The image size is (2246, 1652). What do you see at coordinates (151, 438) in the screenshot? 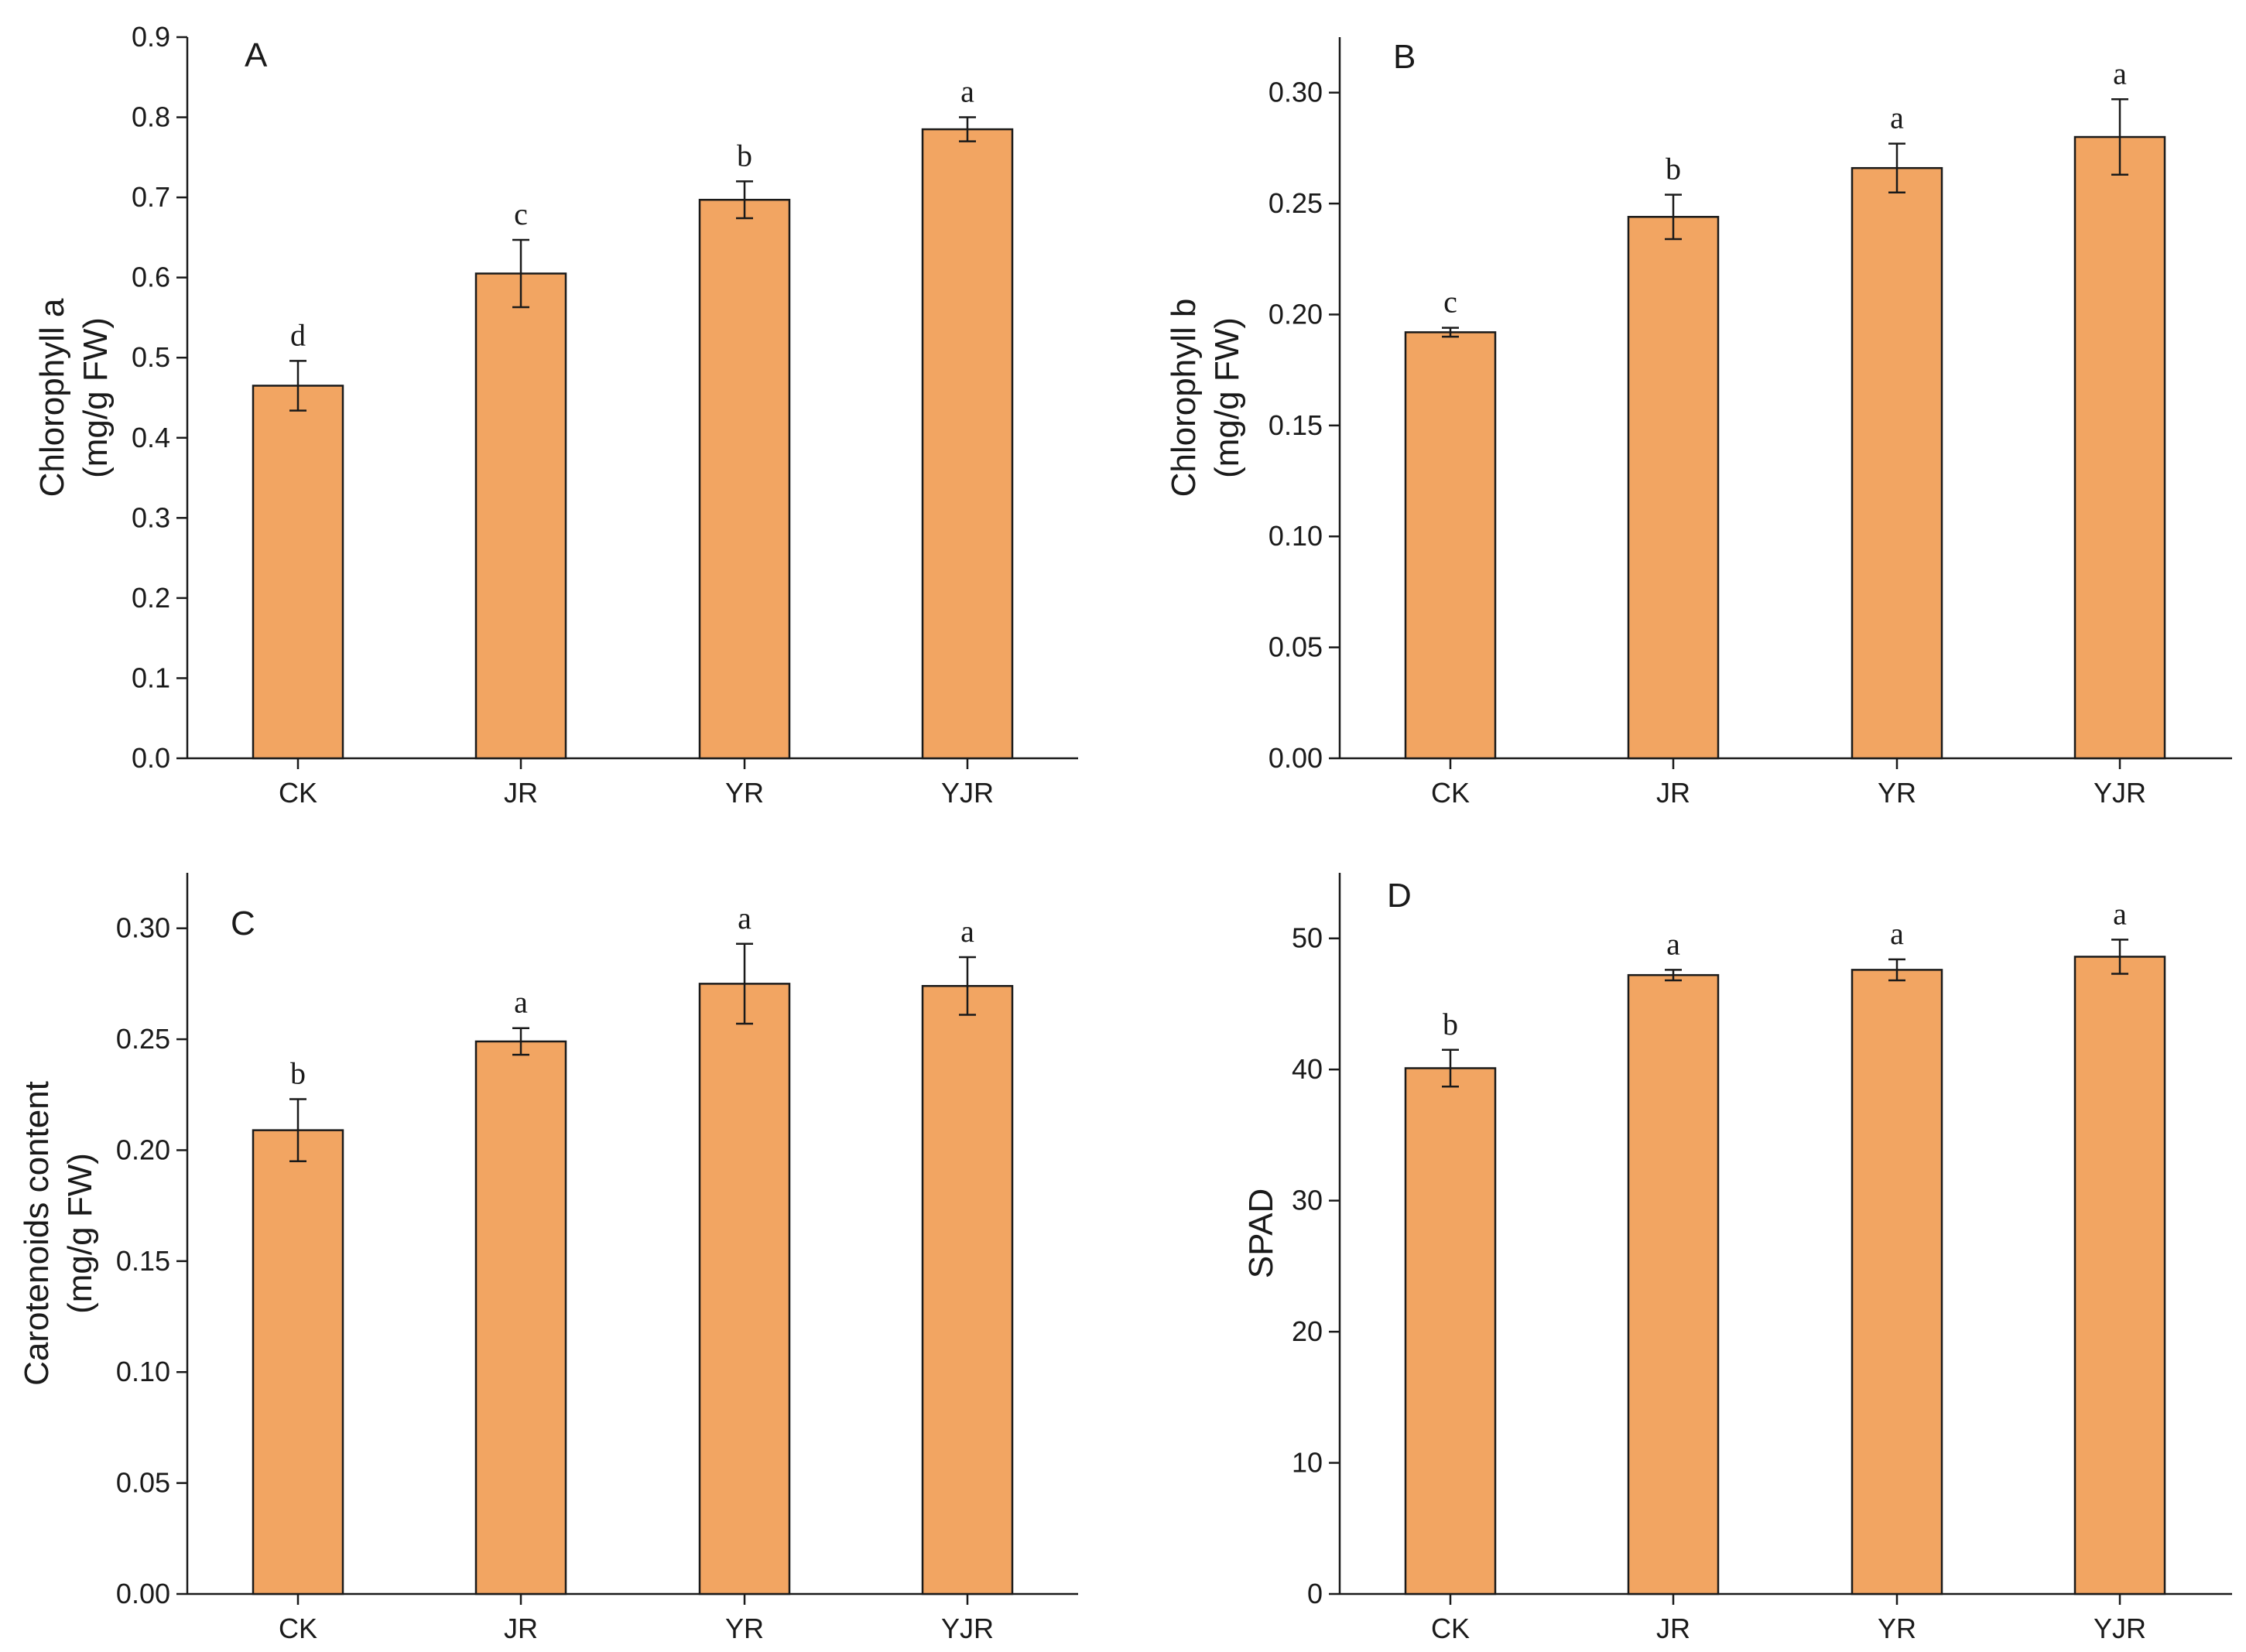
I see `y-tick-label: 0.4` at bounding box center [151, 438].